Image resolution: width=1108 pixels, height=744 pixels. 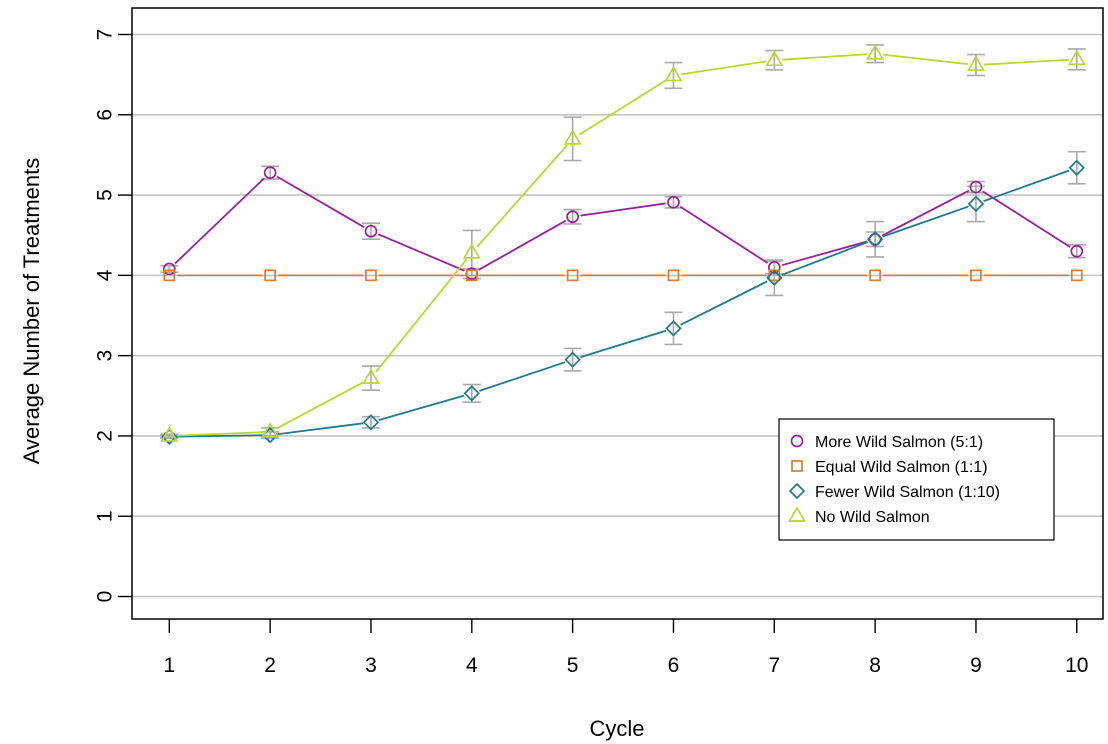 I want to click on legend-box, so click(x=916, y=479).